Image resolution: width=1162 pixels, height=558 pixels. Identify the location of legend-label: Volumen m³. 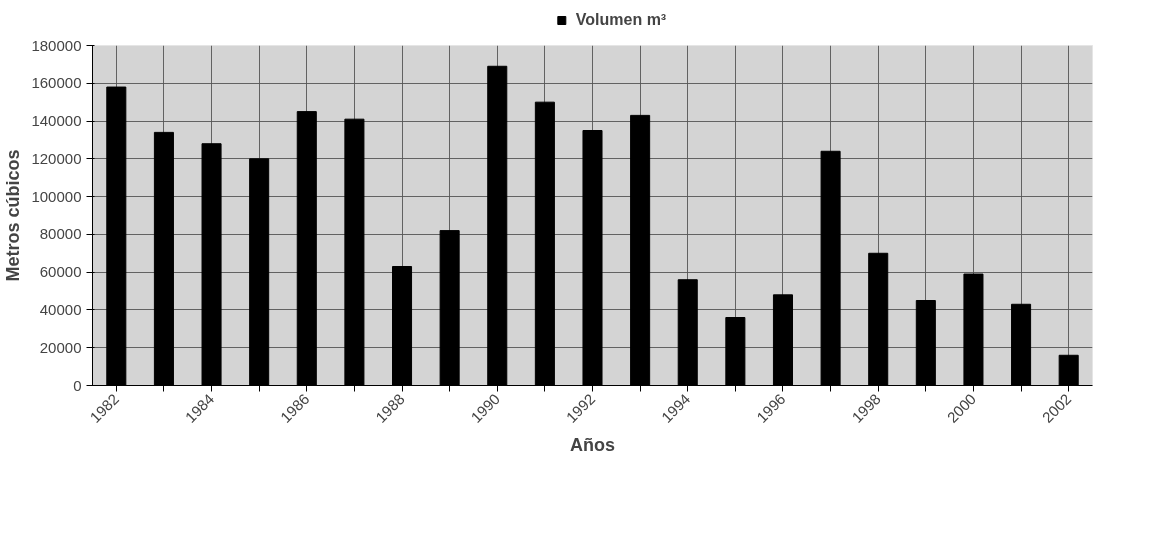
(621, 20).